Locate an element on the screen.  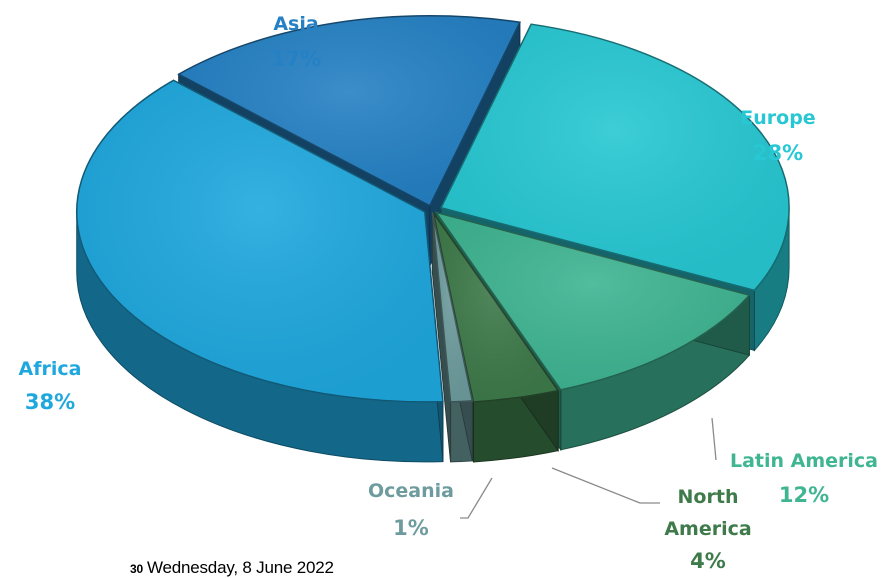
slide-footer: 30 Wednesday, 8 June 2022 is located at coordinates (232, 568).